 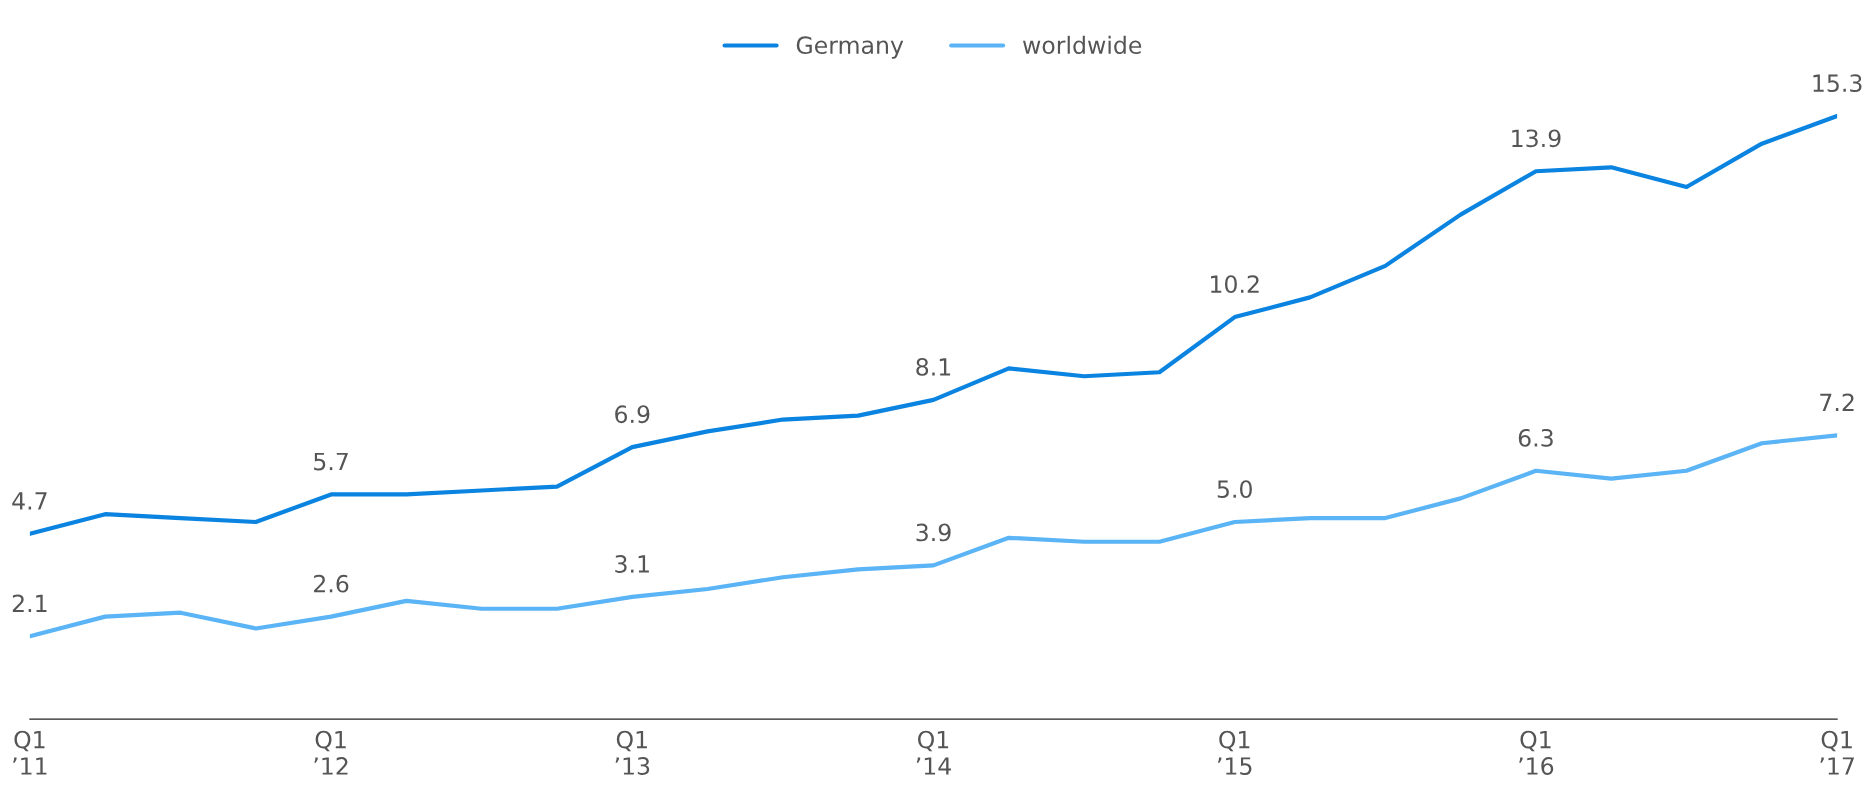 What do you see at coordinates (933, 366) in the screenshot?
I see `data-label: 8.1` at bounding box center [933, 366].